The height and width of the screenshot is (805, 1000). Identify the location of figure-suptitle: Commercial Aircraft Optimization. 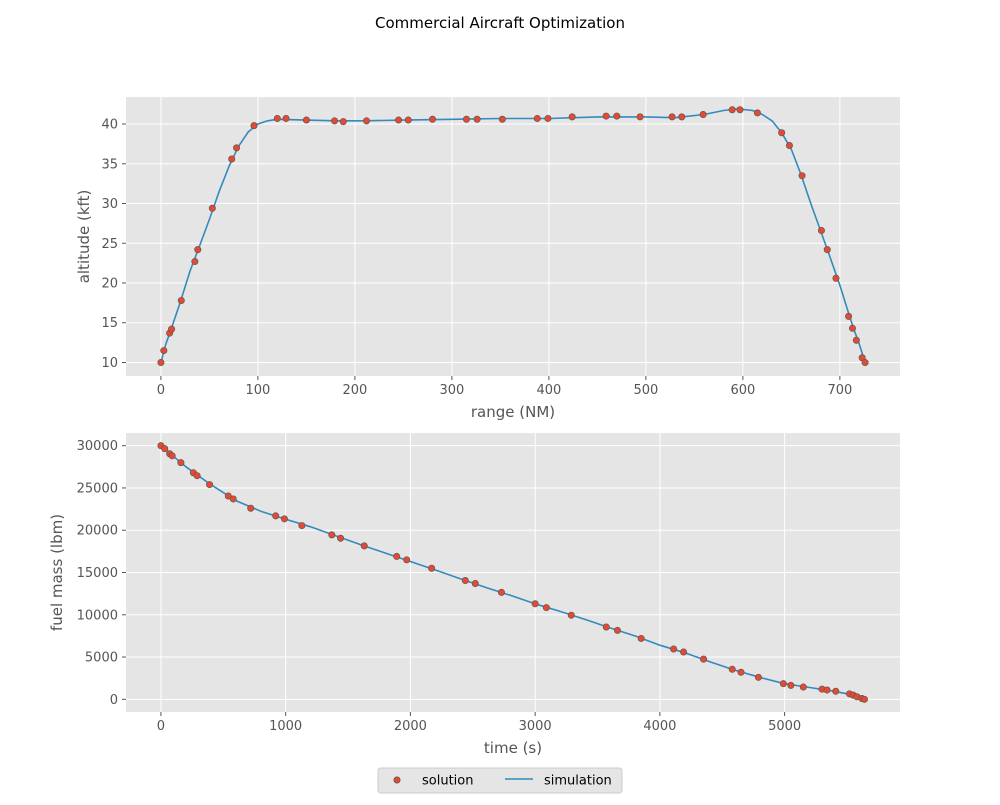
(500, 23).